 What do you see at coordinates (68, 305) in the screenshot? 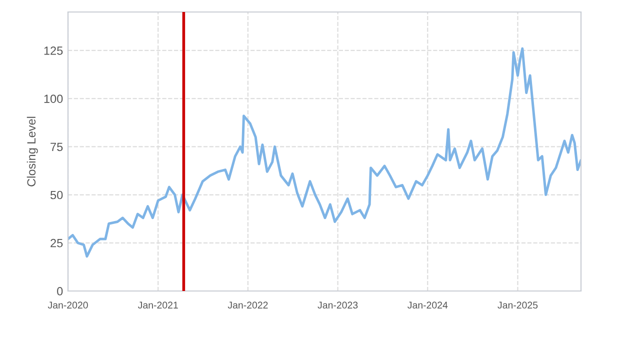
I see `x-tick-label: Jan-2020` at bounding box center [68, 305].